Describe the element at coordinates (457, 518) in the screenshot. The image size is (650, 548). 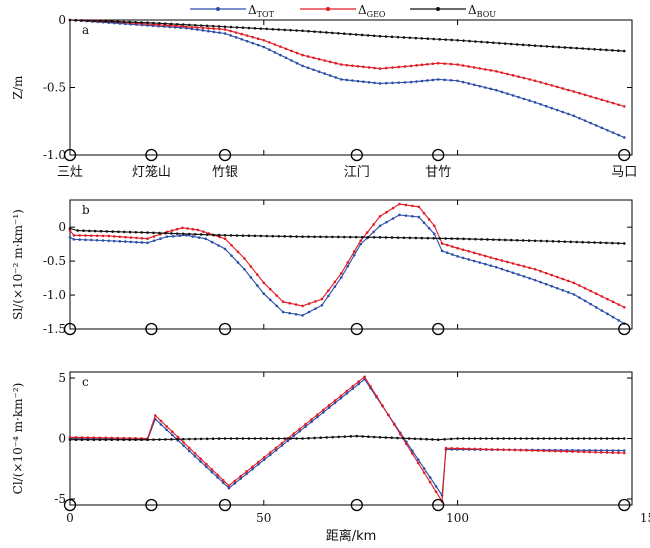
I see `x-tick-label: 100` at that location.